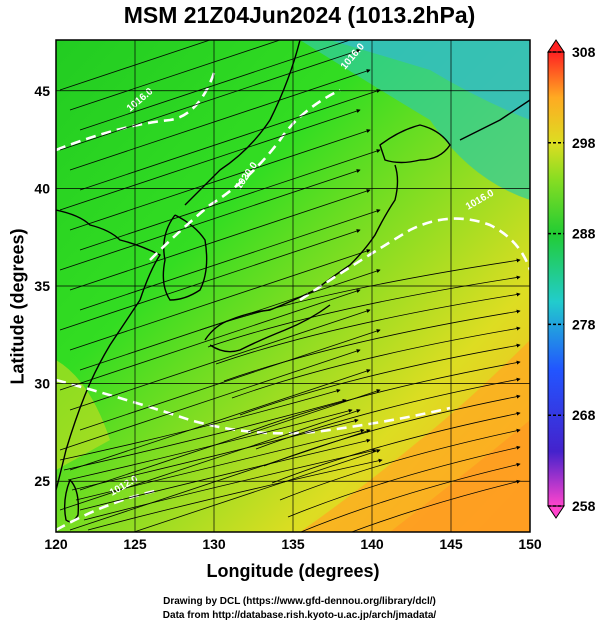  I want to click on map-title: MSM 21Z04Jun2024 (1013.2hPa), so click(299, 15).